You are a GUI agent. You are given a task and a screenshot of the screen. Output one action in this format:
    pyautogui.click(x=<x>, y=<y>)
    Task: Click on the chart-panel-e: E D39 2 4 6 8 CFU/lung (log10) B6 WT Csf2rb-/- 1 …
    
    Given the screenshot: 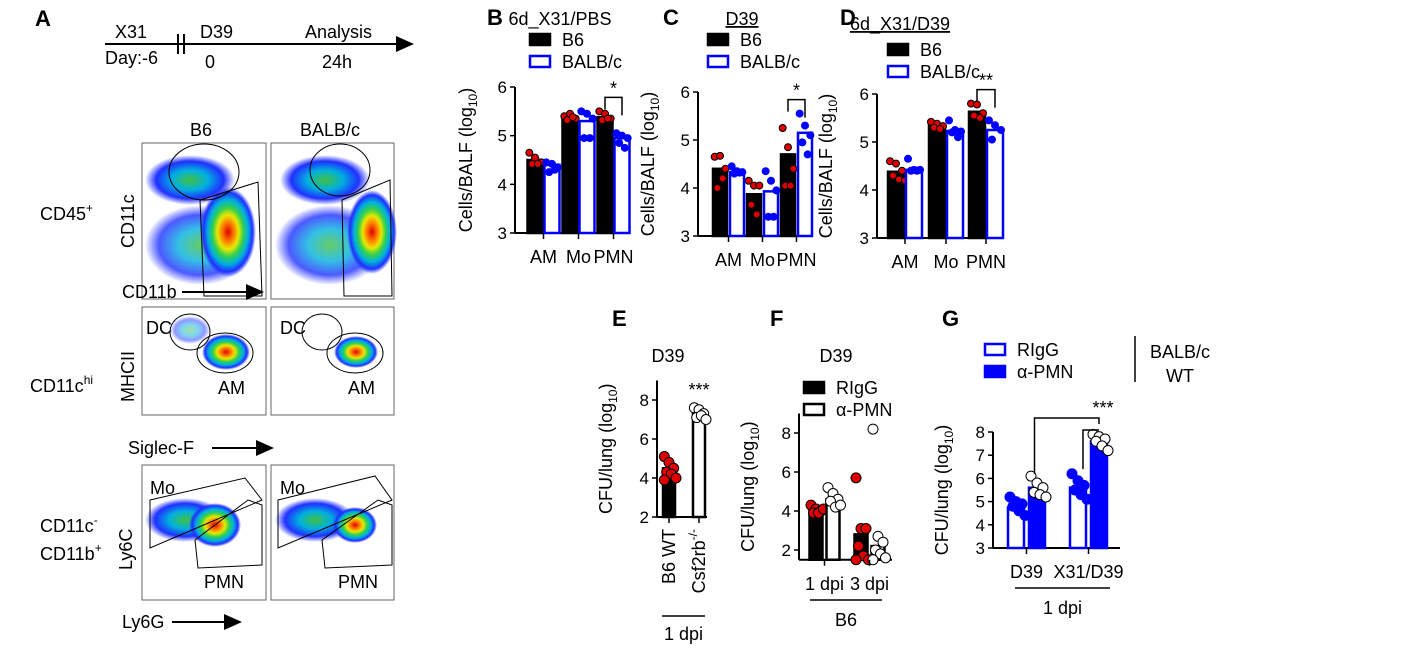 What is the action you would take?
    pyautogui.click(x=654, y=475)
    